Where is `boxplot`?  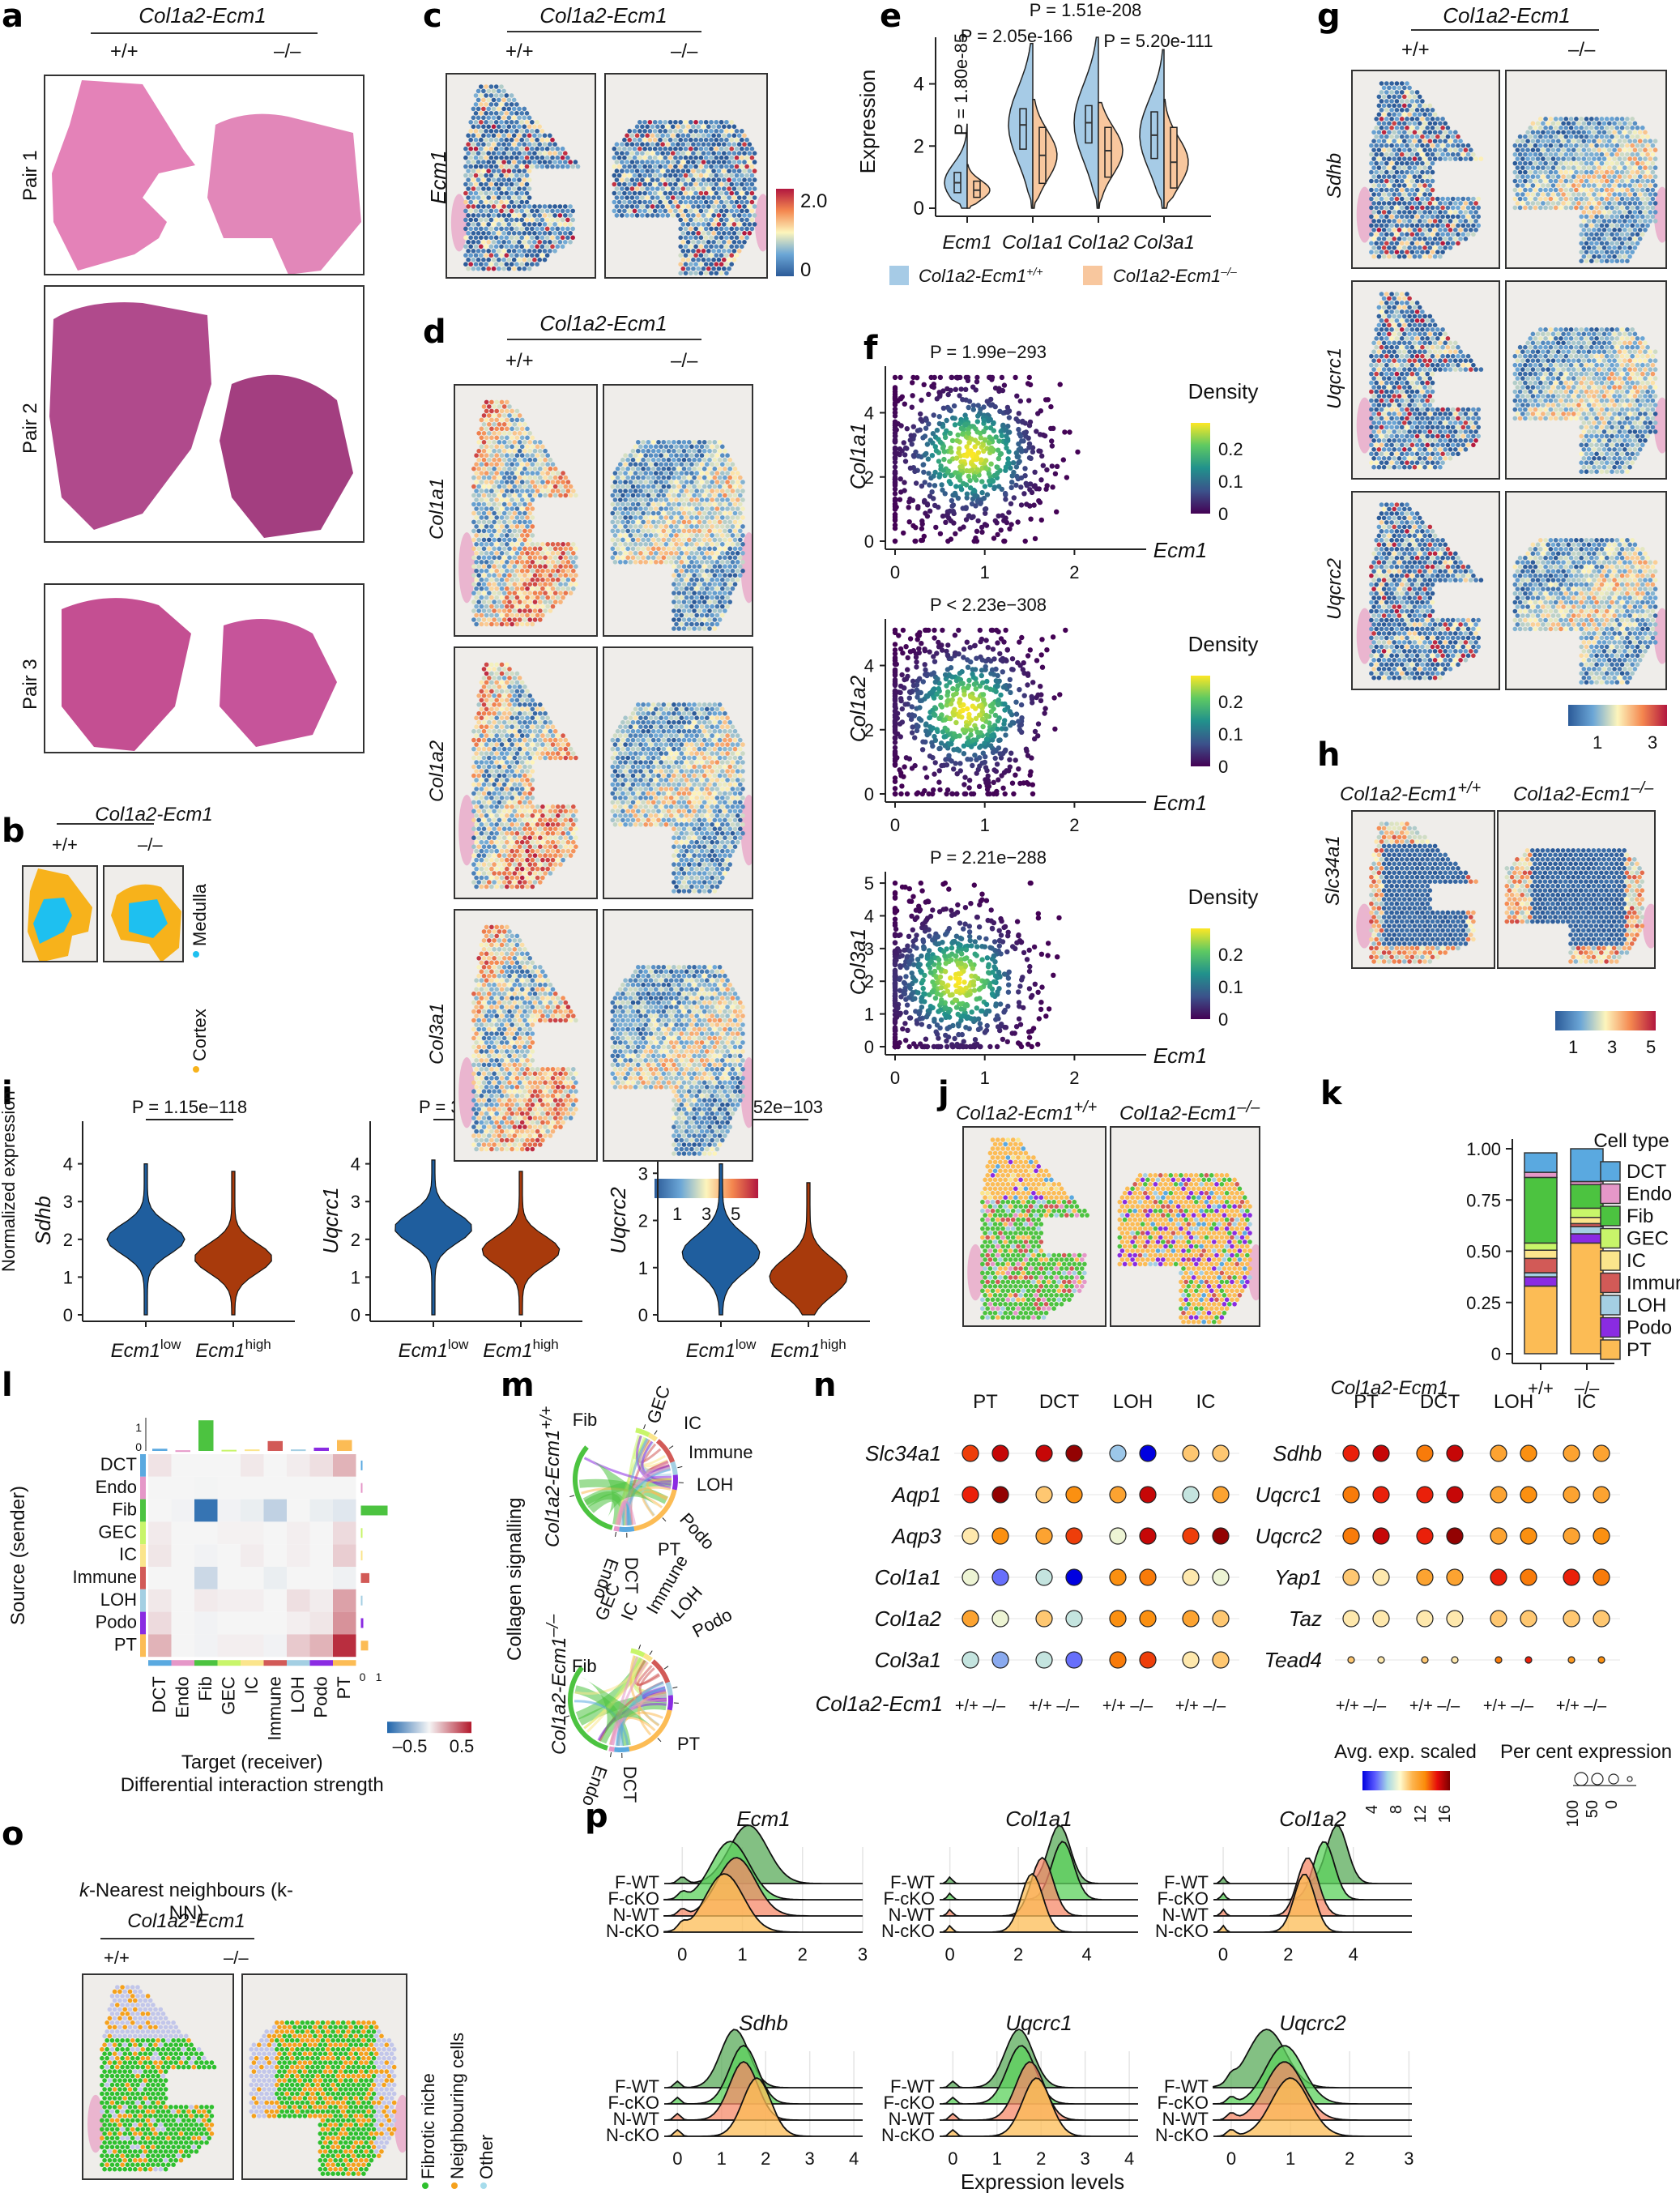
boxplot is located at coordinates (1174, 157).